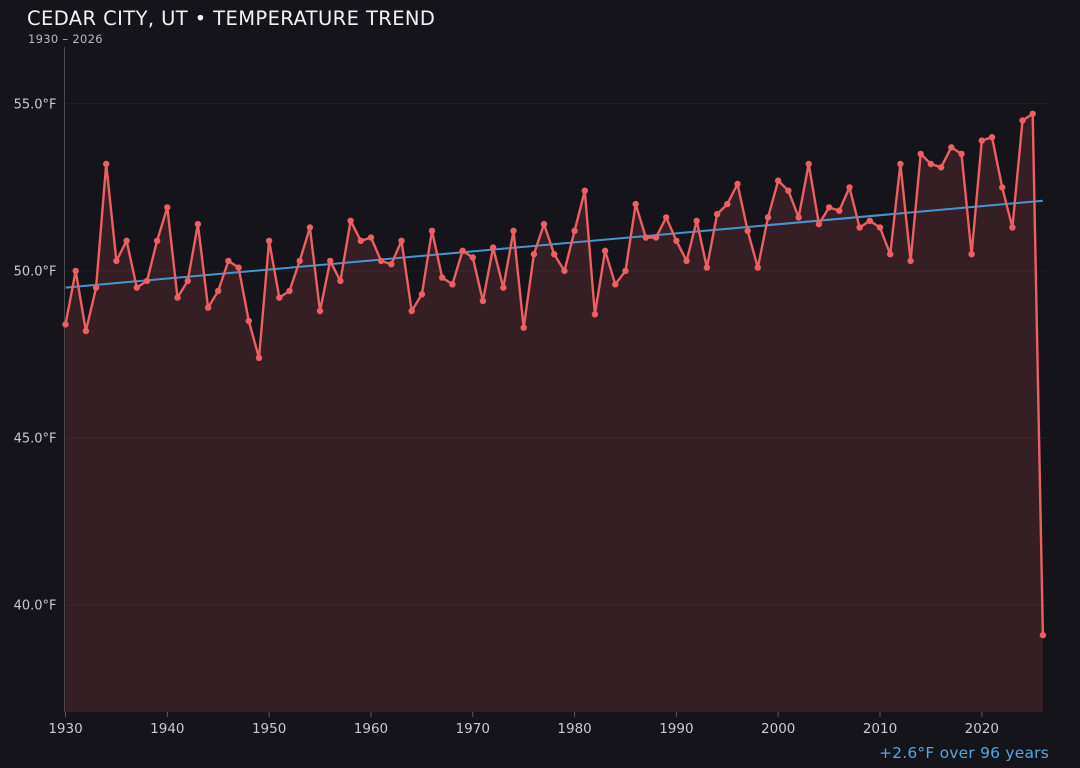 The image size is (1080, 768). Describe the element at coordinates (228, 261) in the screenshot. I see `data-point-1946` at that location.